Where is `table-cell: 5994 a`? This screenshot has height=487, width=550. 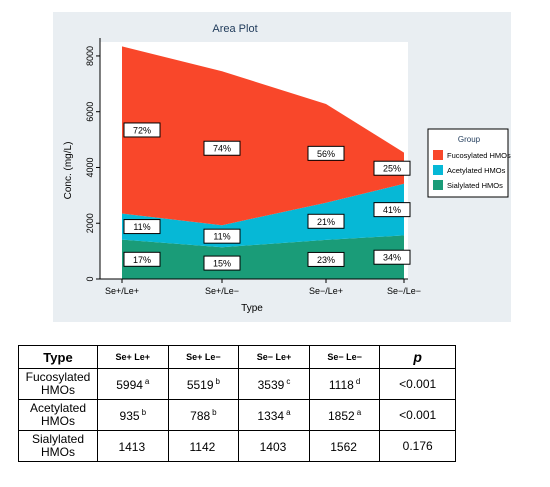
table-cell: 5994 a is located at coordinates (133, 384).